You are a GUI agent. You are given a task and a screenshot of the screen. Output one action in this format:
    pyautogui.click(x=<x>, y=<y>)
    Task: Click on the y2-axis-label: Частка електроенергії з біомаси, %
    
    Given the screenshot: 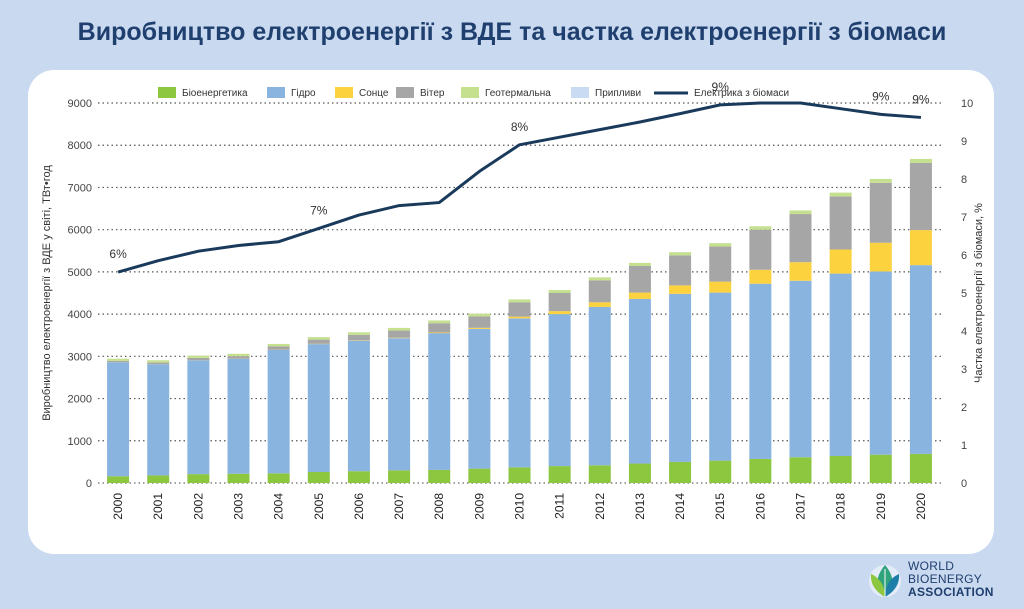 What is the action you would take?
    pyautogui.click(x=979, y=293)
    